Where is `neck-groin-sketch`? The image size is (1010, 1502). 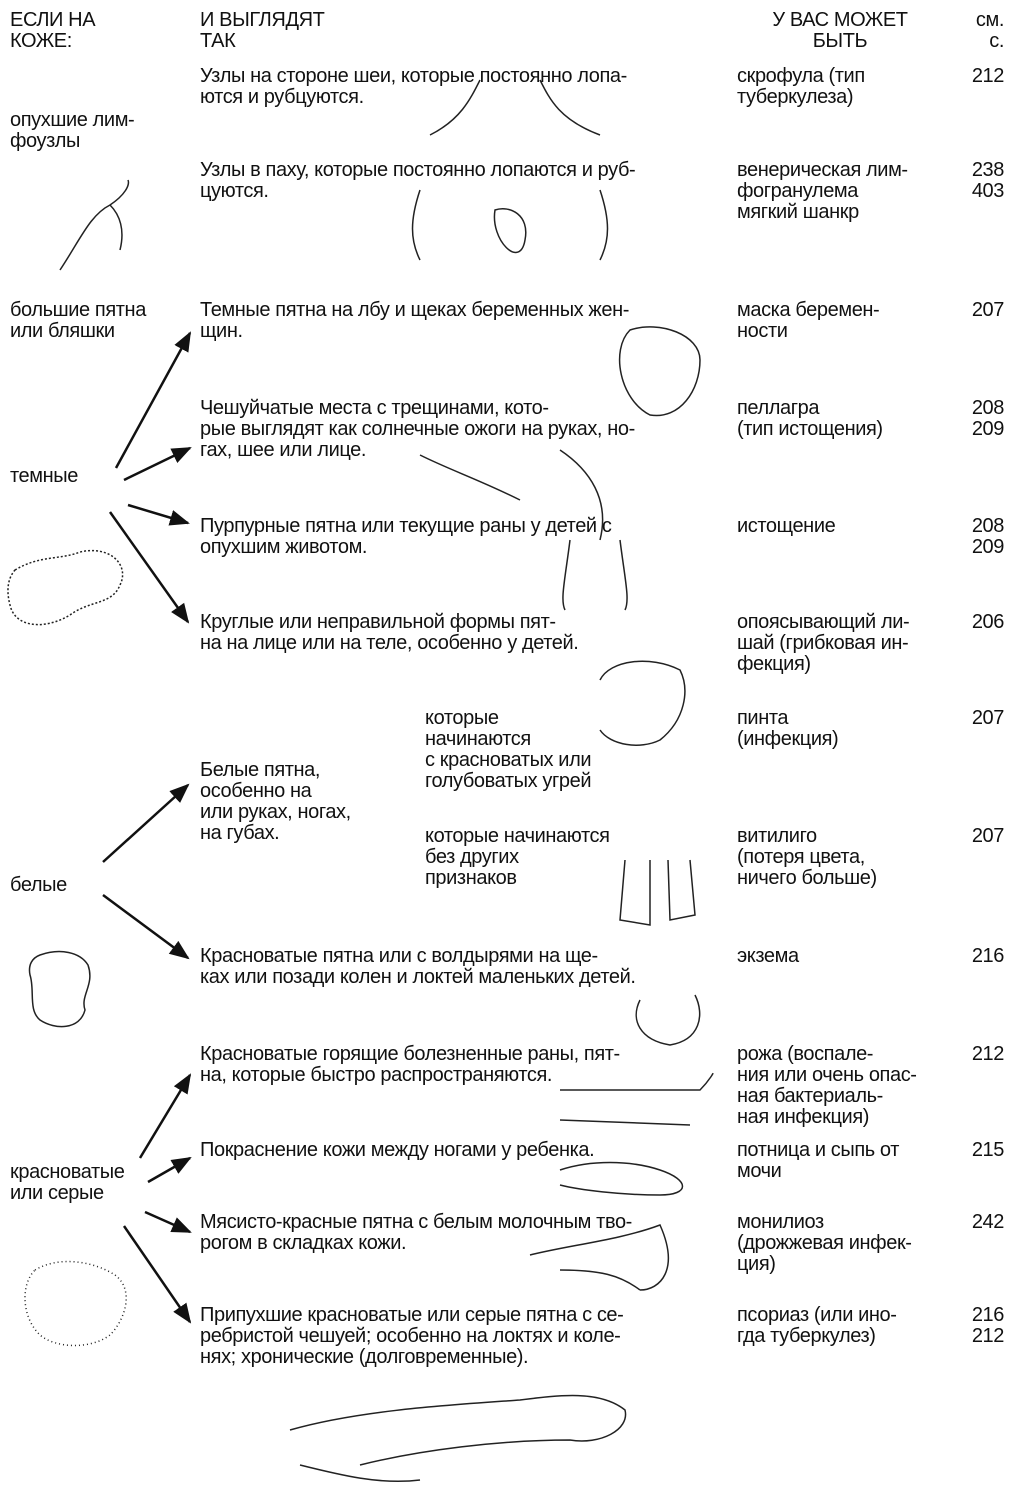 neck-groin-sketch is located at coordinates (510, 170).